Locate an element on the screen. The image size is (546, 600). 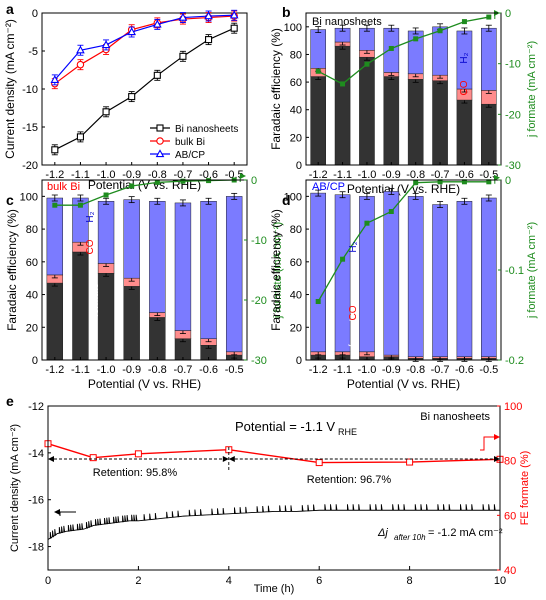
chart-title: Potential = -1.1 V is located at coordinates (285, 426).